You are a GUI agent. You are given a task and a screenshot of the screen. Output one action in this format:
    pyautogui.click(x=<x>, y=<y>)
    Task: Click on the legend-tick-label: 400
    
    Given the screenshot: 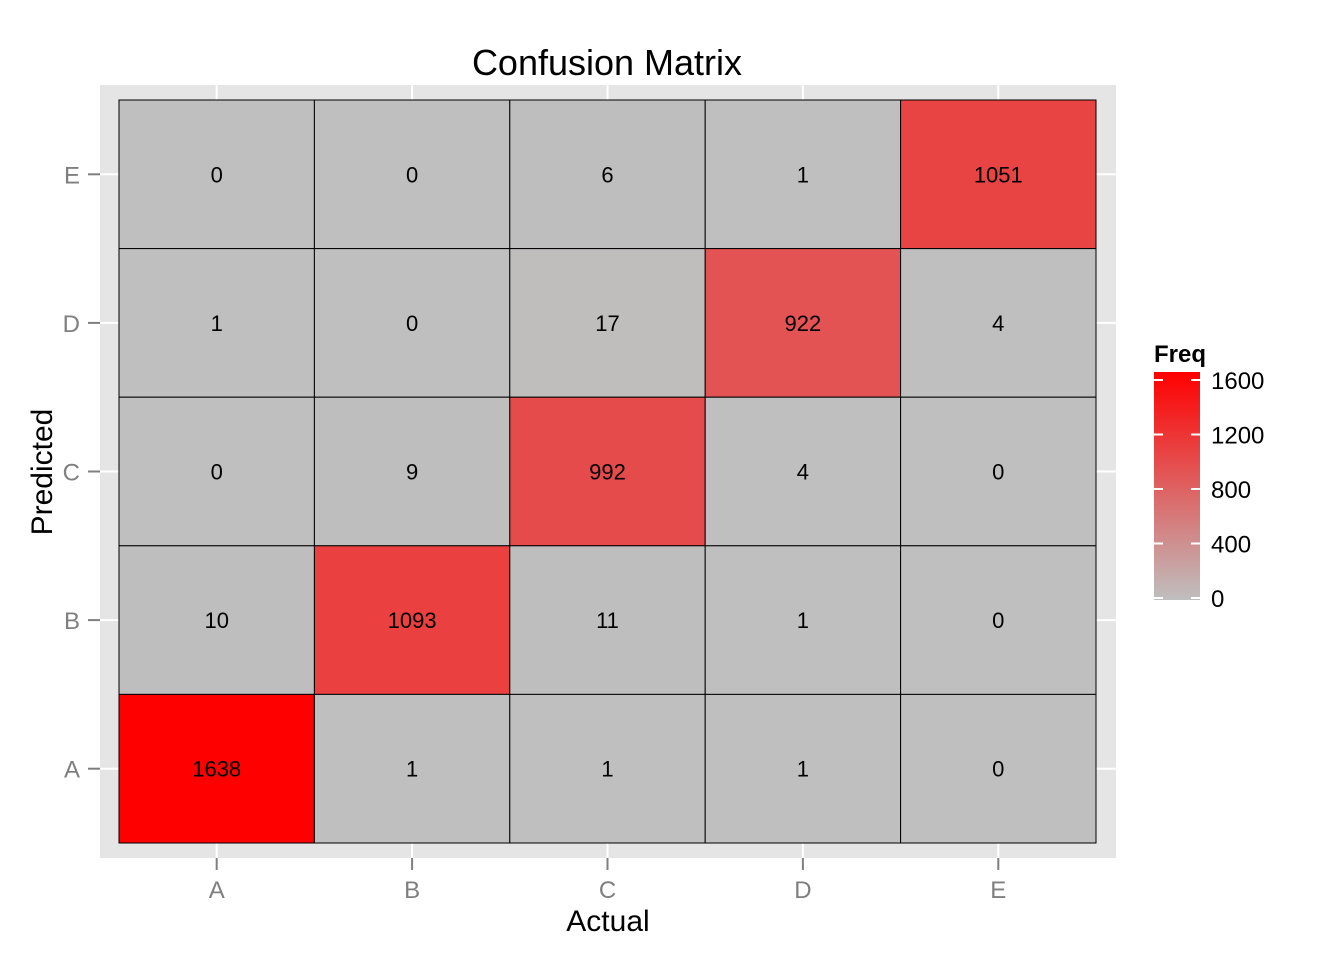 What is the action you would take?
    pyautogui.click(x=1231, y=545)
    